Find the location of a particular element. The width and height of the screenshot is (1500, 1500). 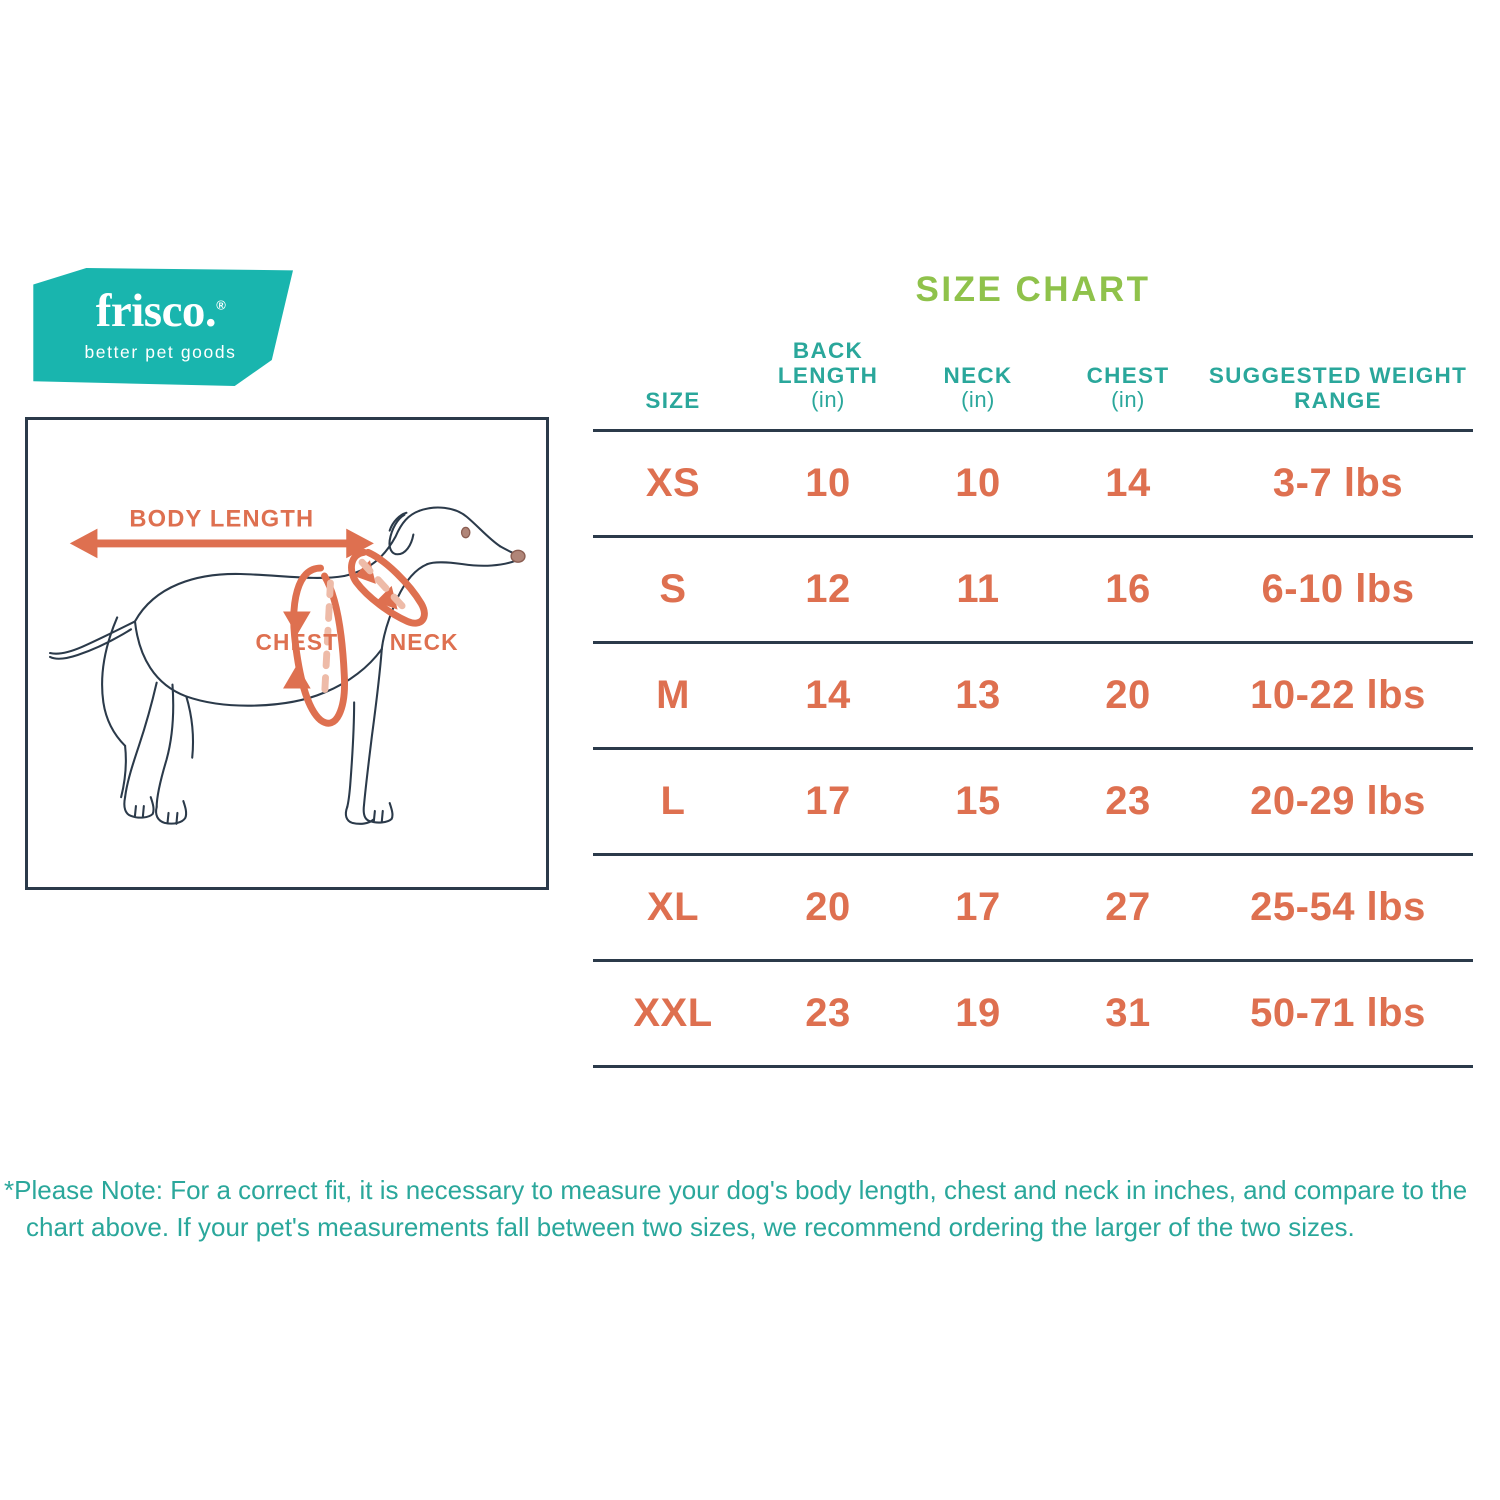

size-cell: XS is located at coordinates (673, 484).